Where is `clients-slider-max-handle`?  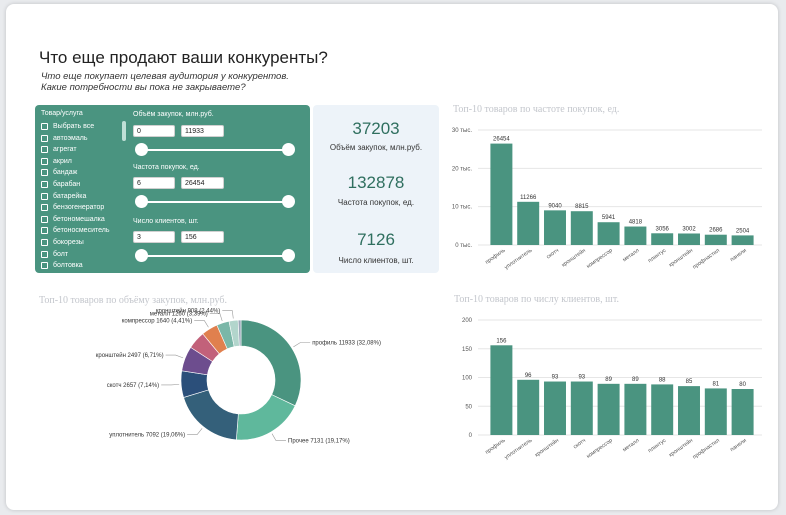 clients-slider-max-handle is located at coordinates (288, 255).